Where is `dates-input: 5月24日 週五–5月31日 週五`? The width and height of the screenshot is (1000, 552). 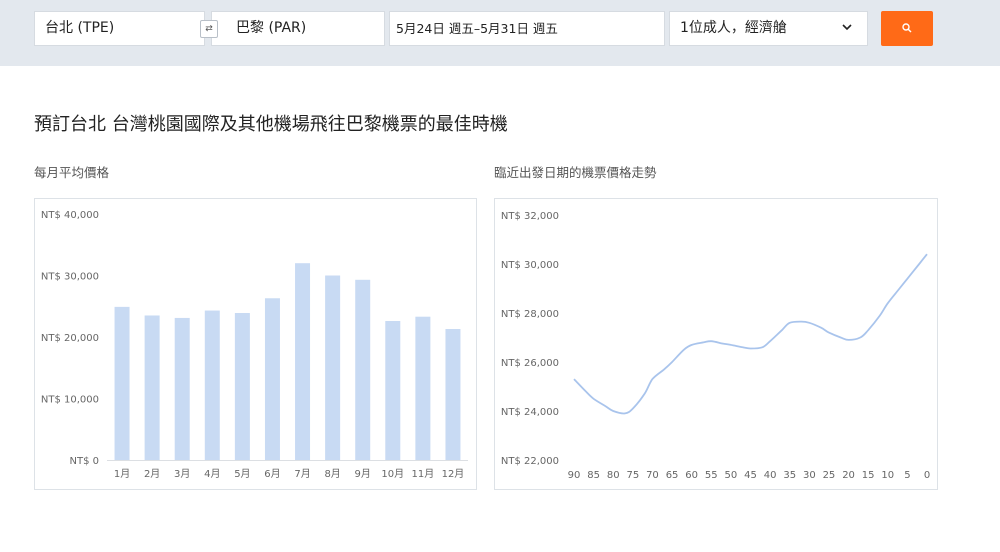
dates-input: 5月24日 週五–5月31日 週五 is located at coordinates (527, 28).